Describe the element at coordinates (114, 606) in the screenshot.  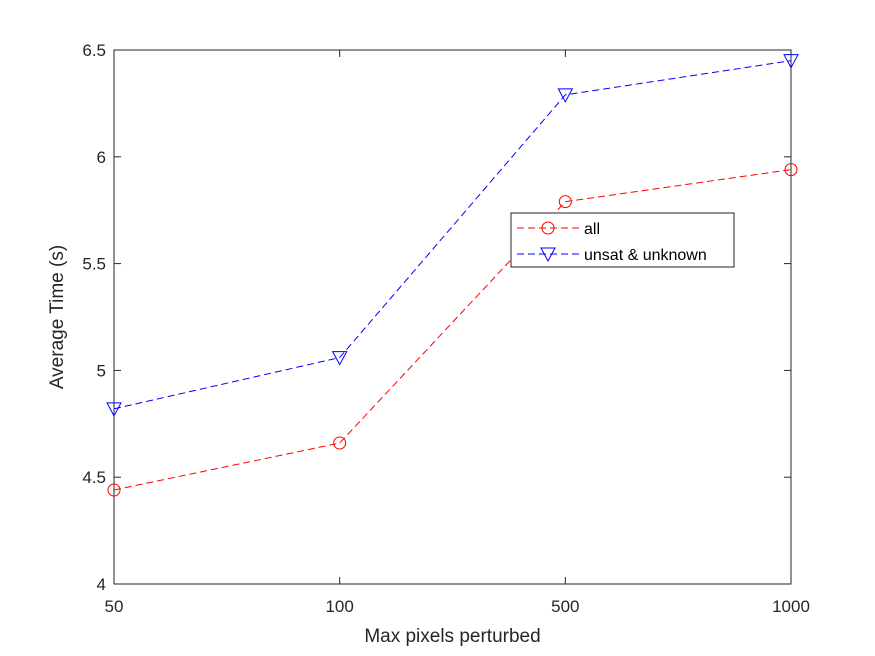
I see `x-tick-label: 50` at that location.